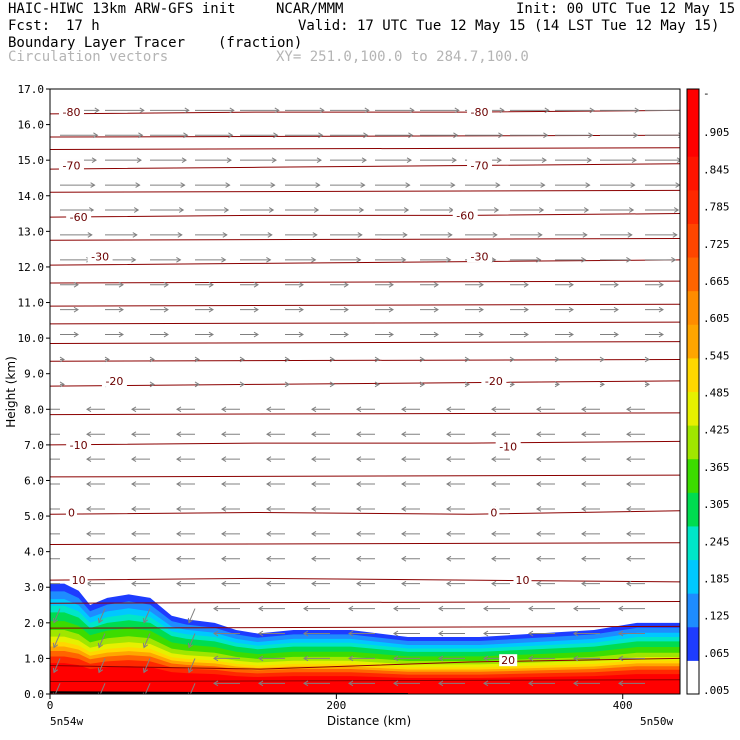 This screenshot has height=740, width=740. I want to click on colorbar-label: .665, so click(716, 281).